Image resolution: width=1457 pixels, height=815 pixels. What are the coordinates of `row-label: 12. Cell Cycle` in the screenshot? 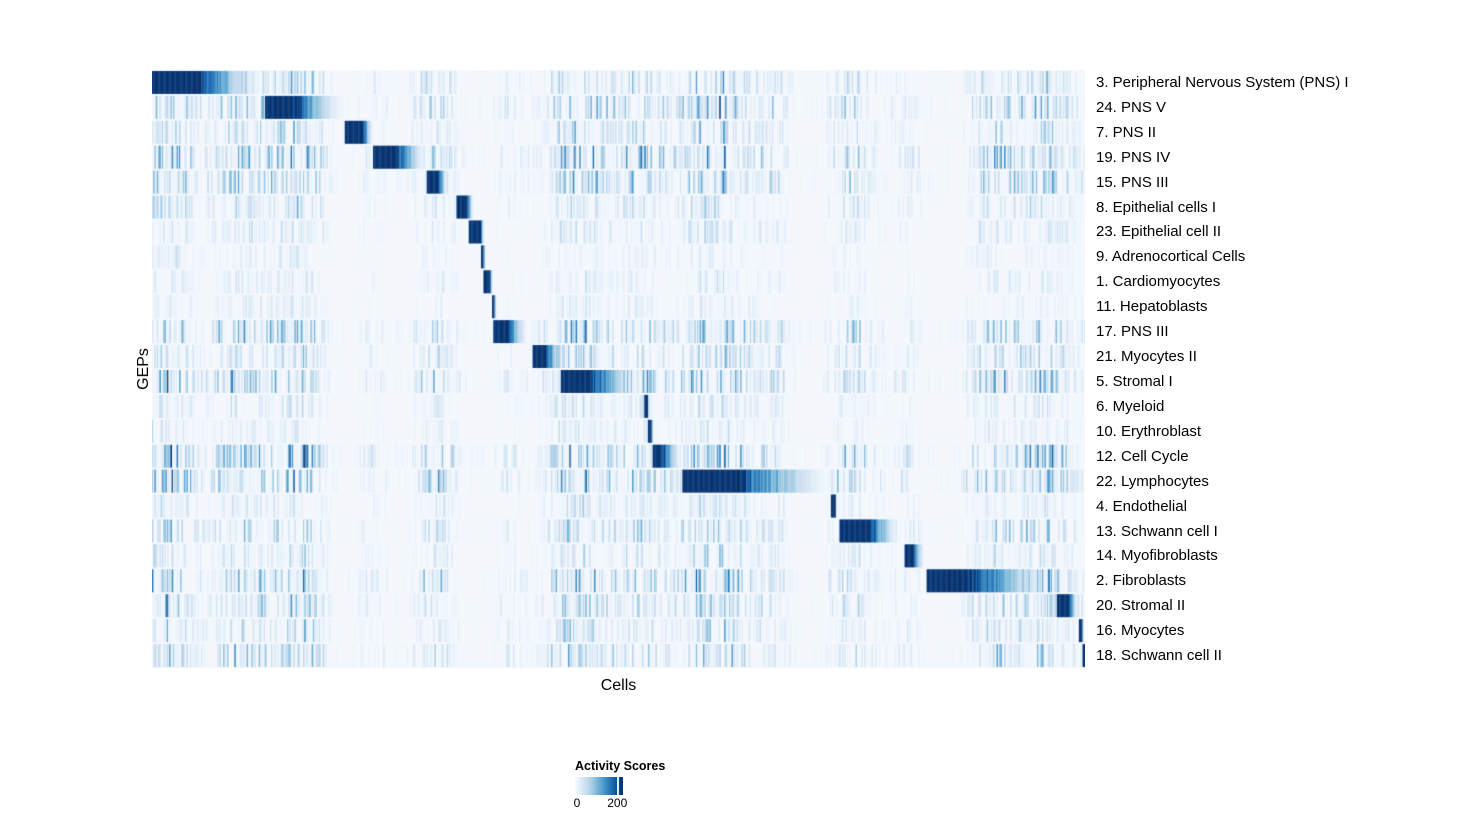 It's located at (1142, 456).